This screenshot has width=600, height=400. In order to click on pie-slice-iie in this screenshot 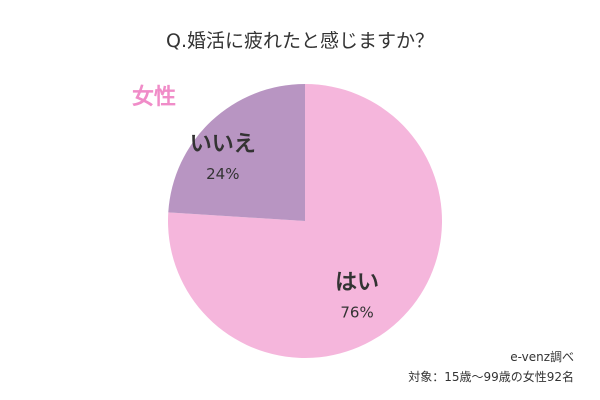, I will do `click(236, 152)`.